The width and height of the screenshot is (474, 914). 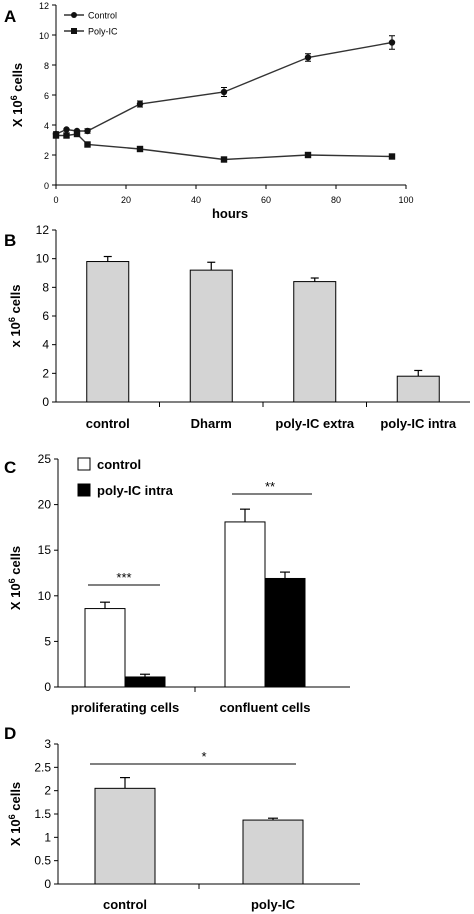 I want to click on category-label-0: proliferating cells, so click(x=125, y=707).